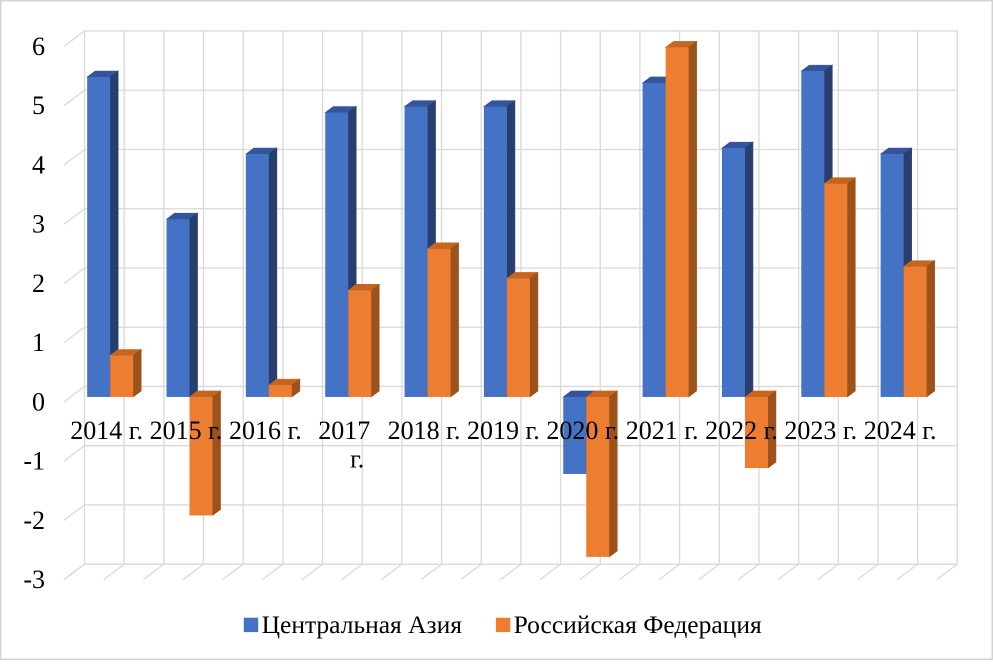  I want to click on svg-text: 2024 г., so click(900, 430).